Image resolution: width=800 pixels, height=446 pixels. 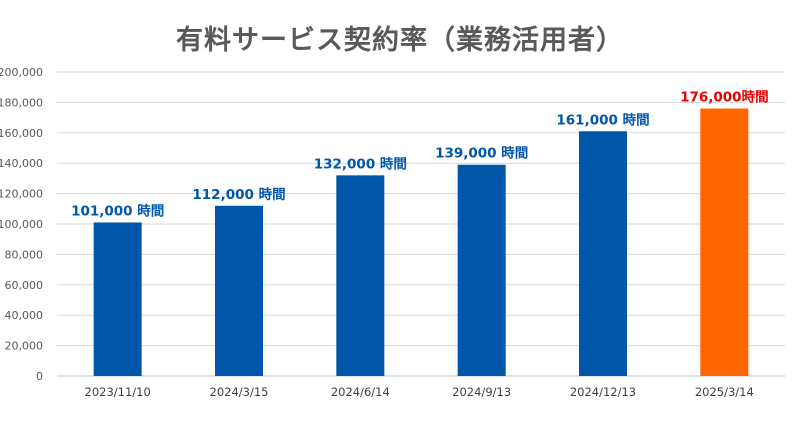 I want to click on y-tick-label: 140,000, so click(x=21, y=163).